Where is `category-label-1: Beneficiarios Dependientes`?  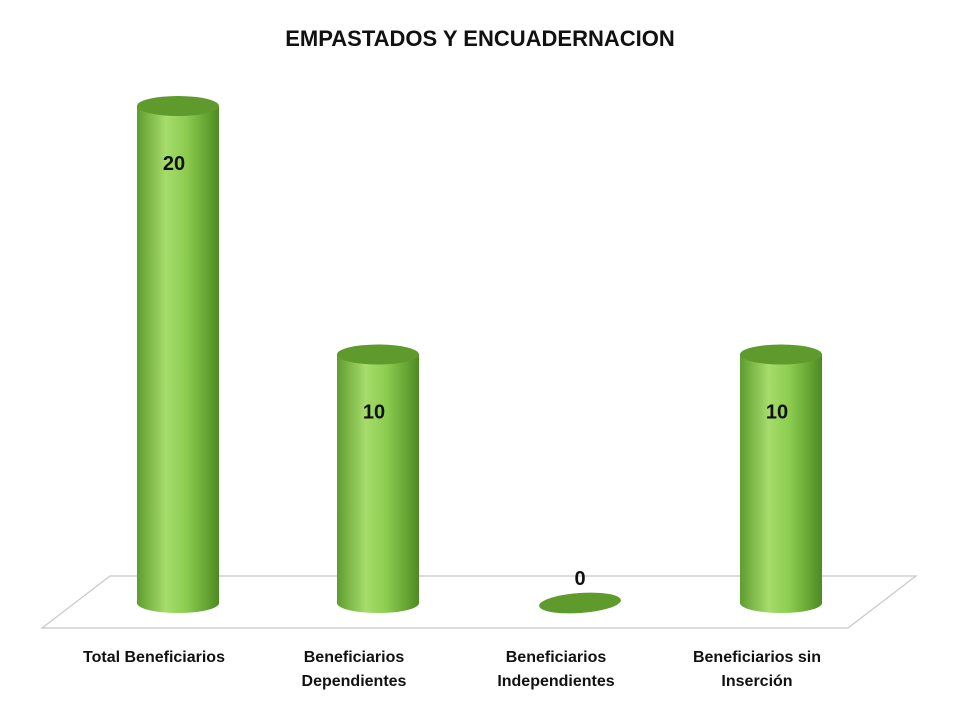 category-label-1: Beneficiarios Dependientes is located at coordinates (354, 669).